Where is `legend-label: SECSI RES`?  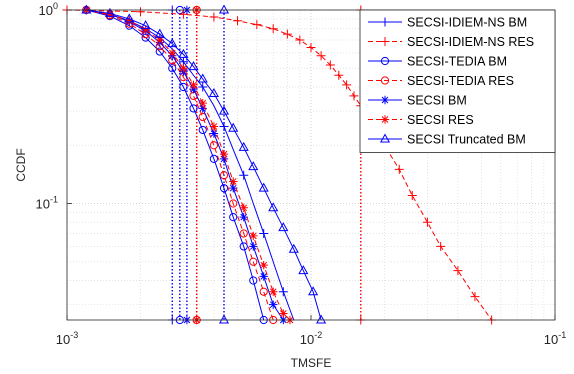 legend-label: SECSI RES is located at coordinates (440, 120).